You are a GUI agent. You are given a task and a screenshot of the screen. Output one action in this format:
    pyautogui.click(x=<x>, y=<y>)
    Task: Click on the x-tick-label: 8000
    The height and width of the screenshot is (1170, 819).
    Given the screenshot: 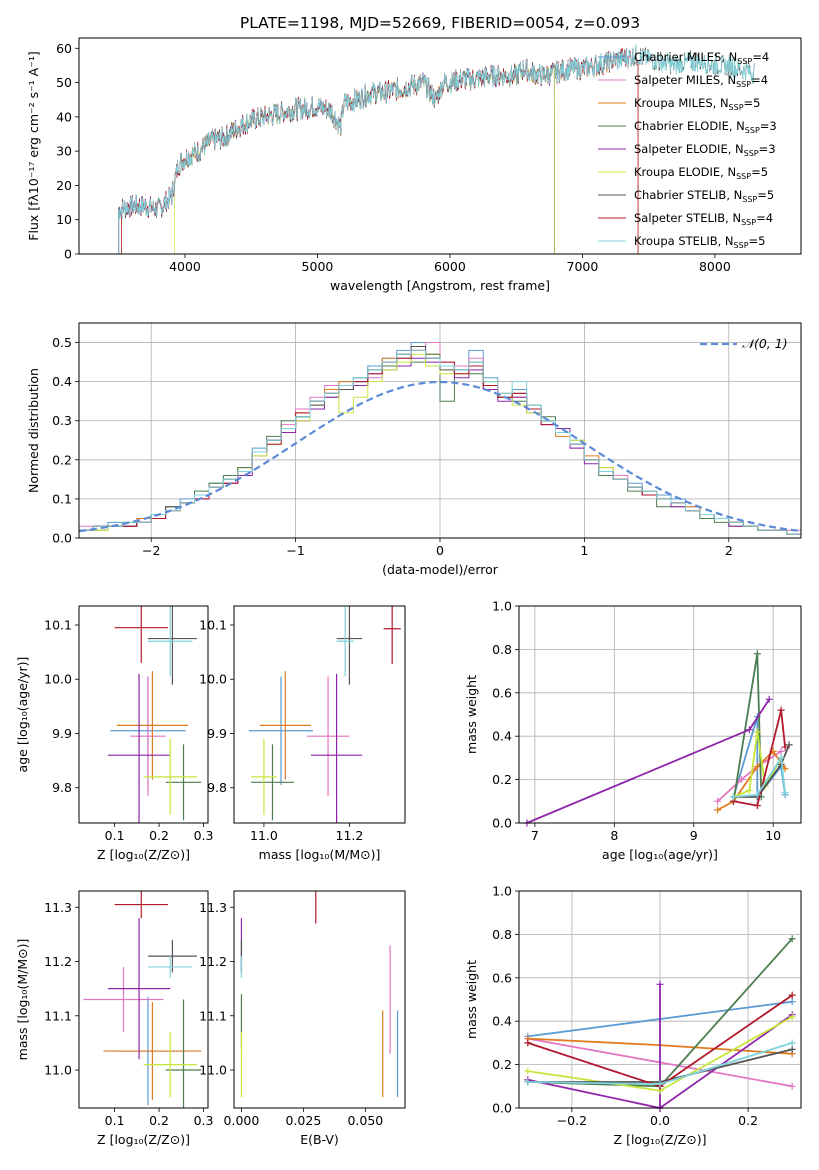 What is the action you would take?
    pyautogui.click(x=715, y=266)
    